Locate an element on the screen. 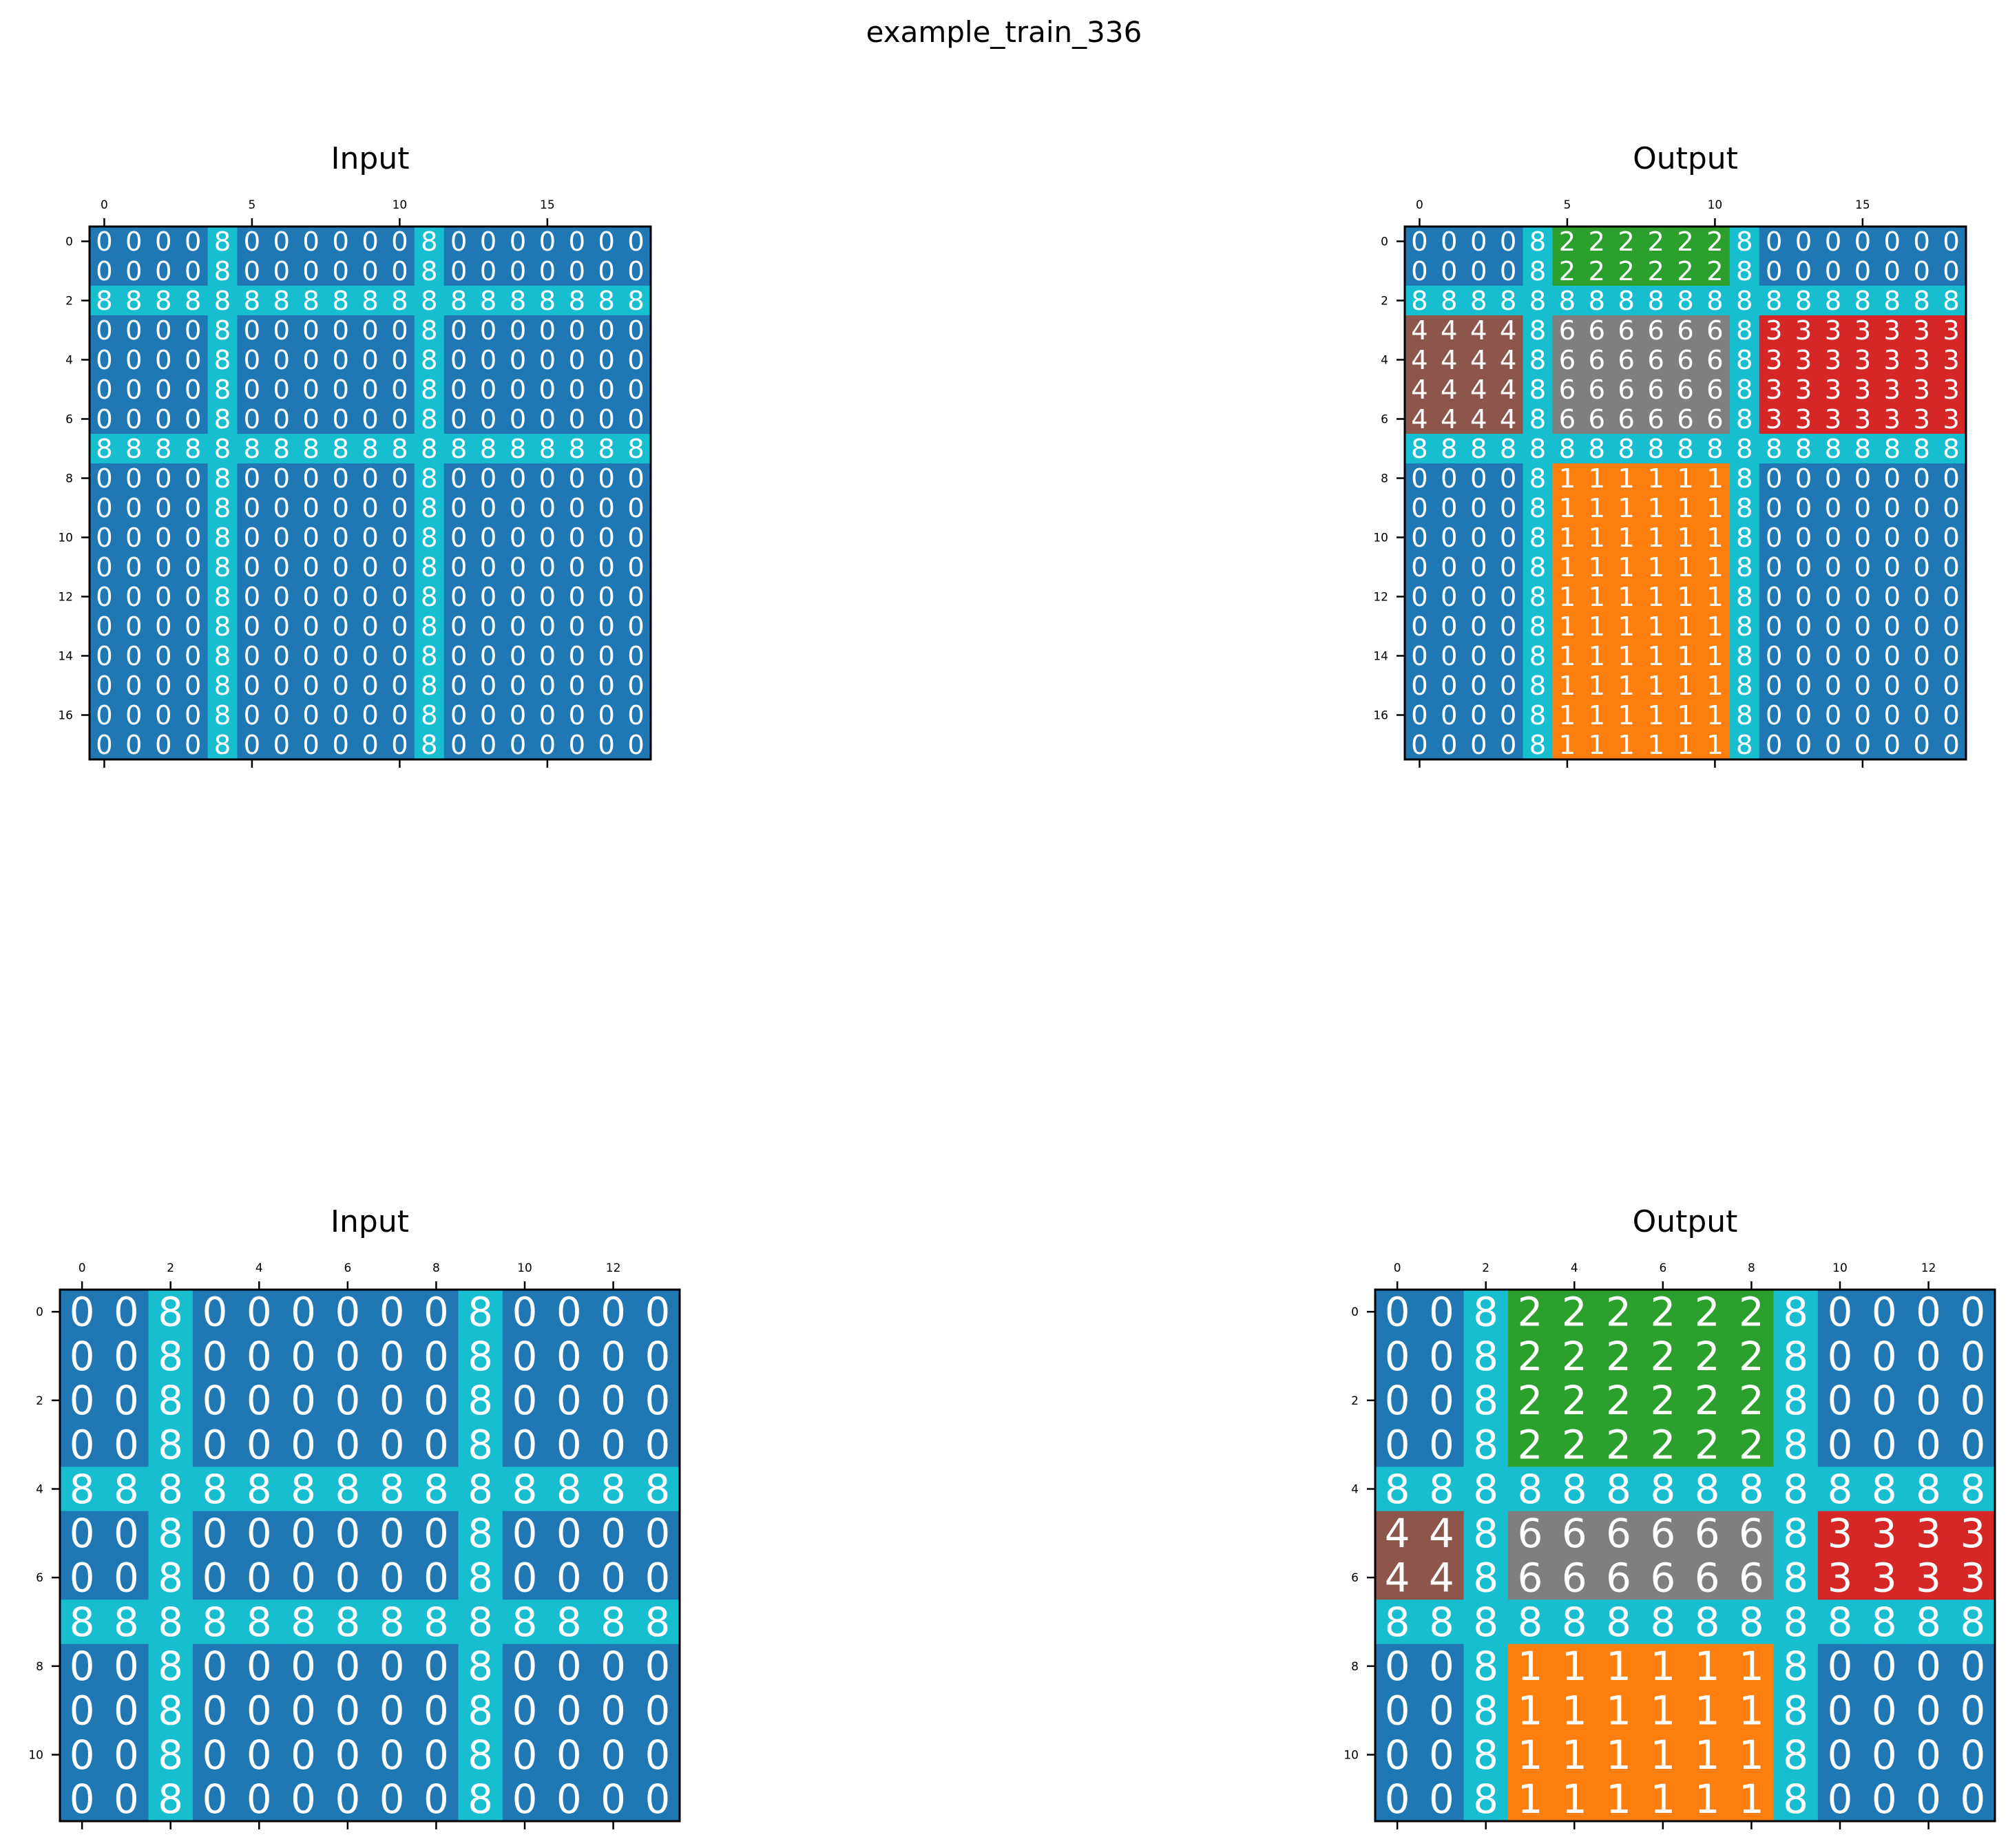 The image size is (2008, 1848). x-tick-label: 10 is located at coordinates (1840, 1268).